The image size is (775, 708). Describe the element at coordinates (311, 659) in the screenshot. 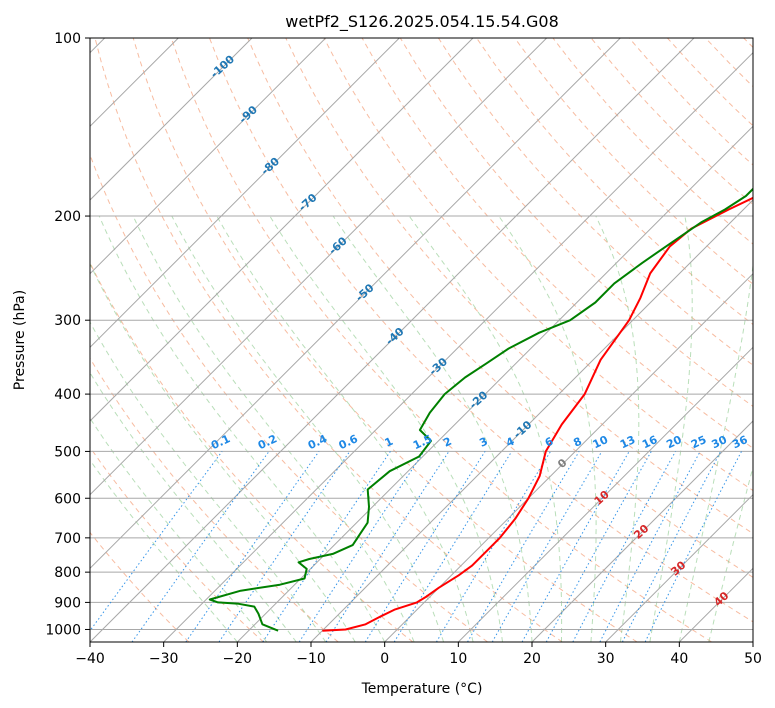

I see `x-tick-label: −10` at that location.